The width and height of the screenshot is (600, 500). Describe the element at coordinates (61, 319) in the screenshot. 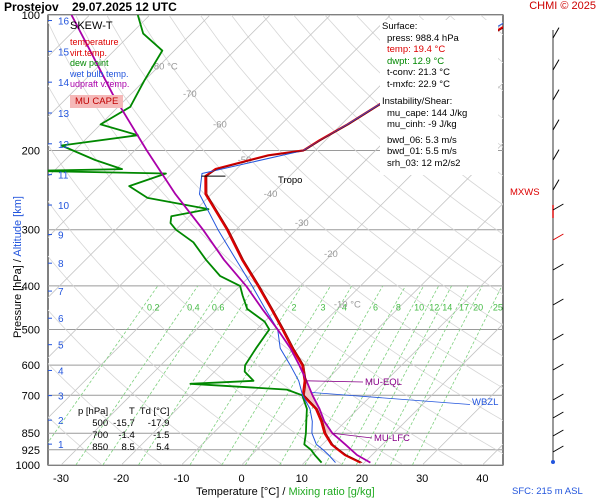

I see `altitude-tick-label: 6` at that location.